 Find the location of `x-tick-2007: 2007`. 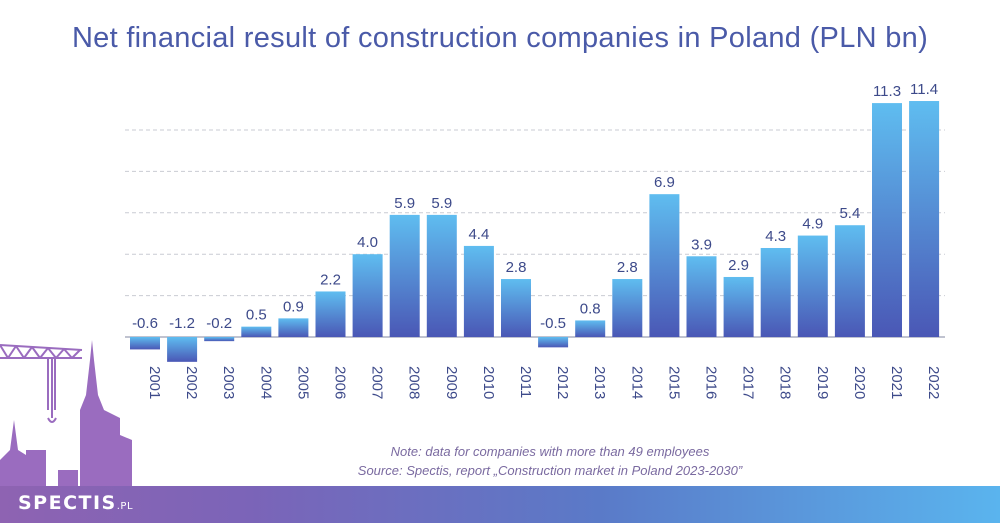

x-tick-2007: 2007 is located at coordinates (377, 382).